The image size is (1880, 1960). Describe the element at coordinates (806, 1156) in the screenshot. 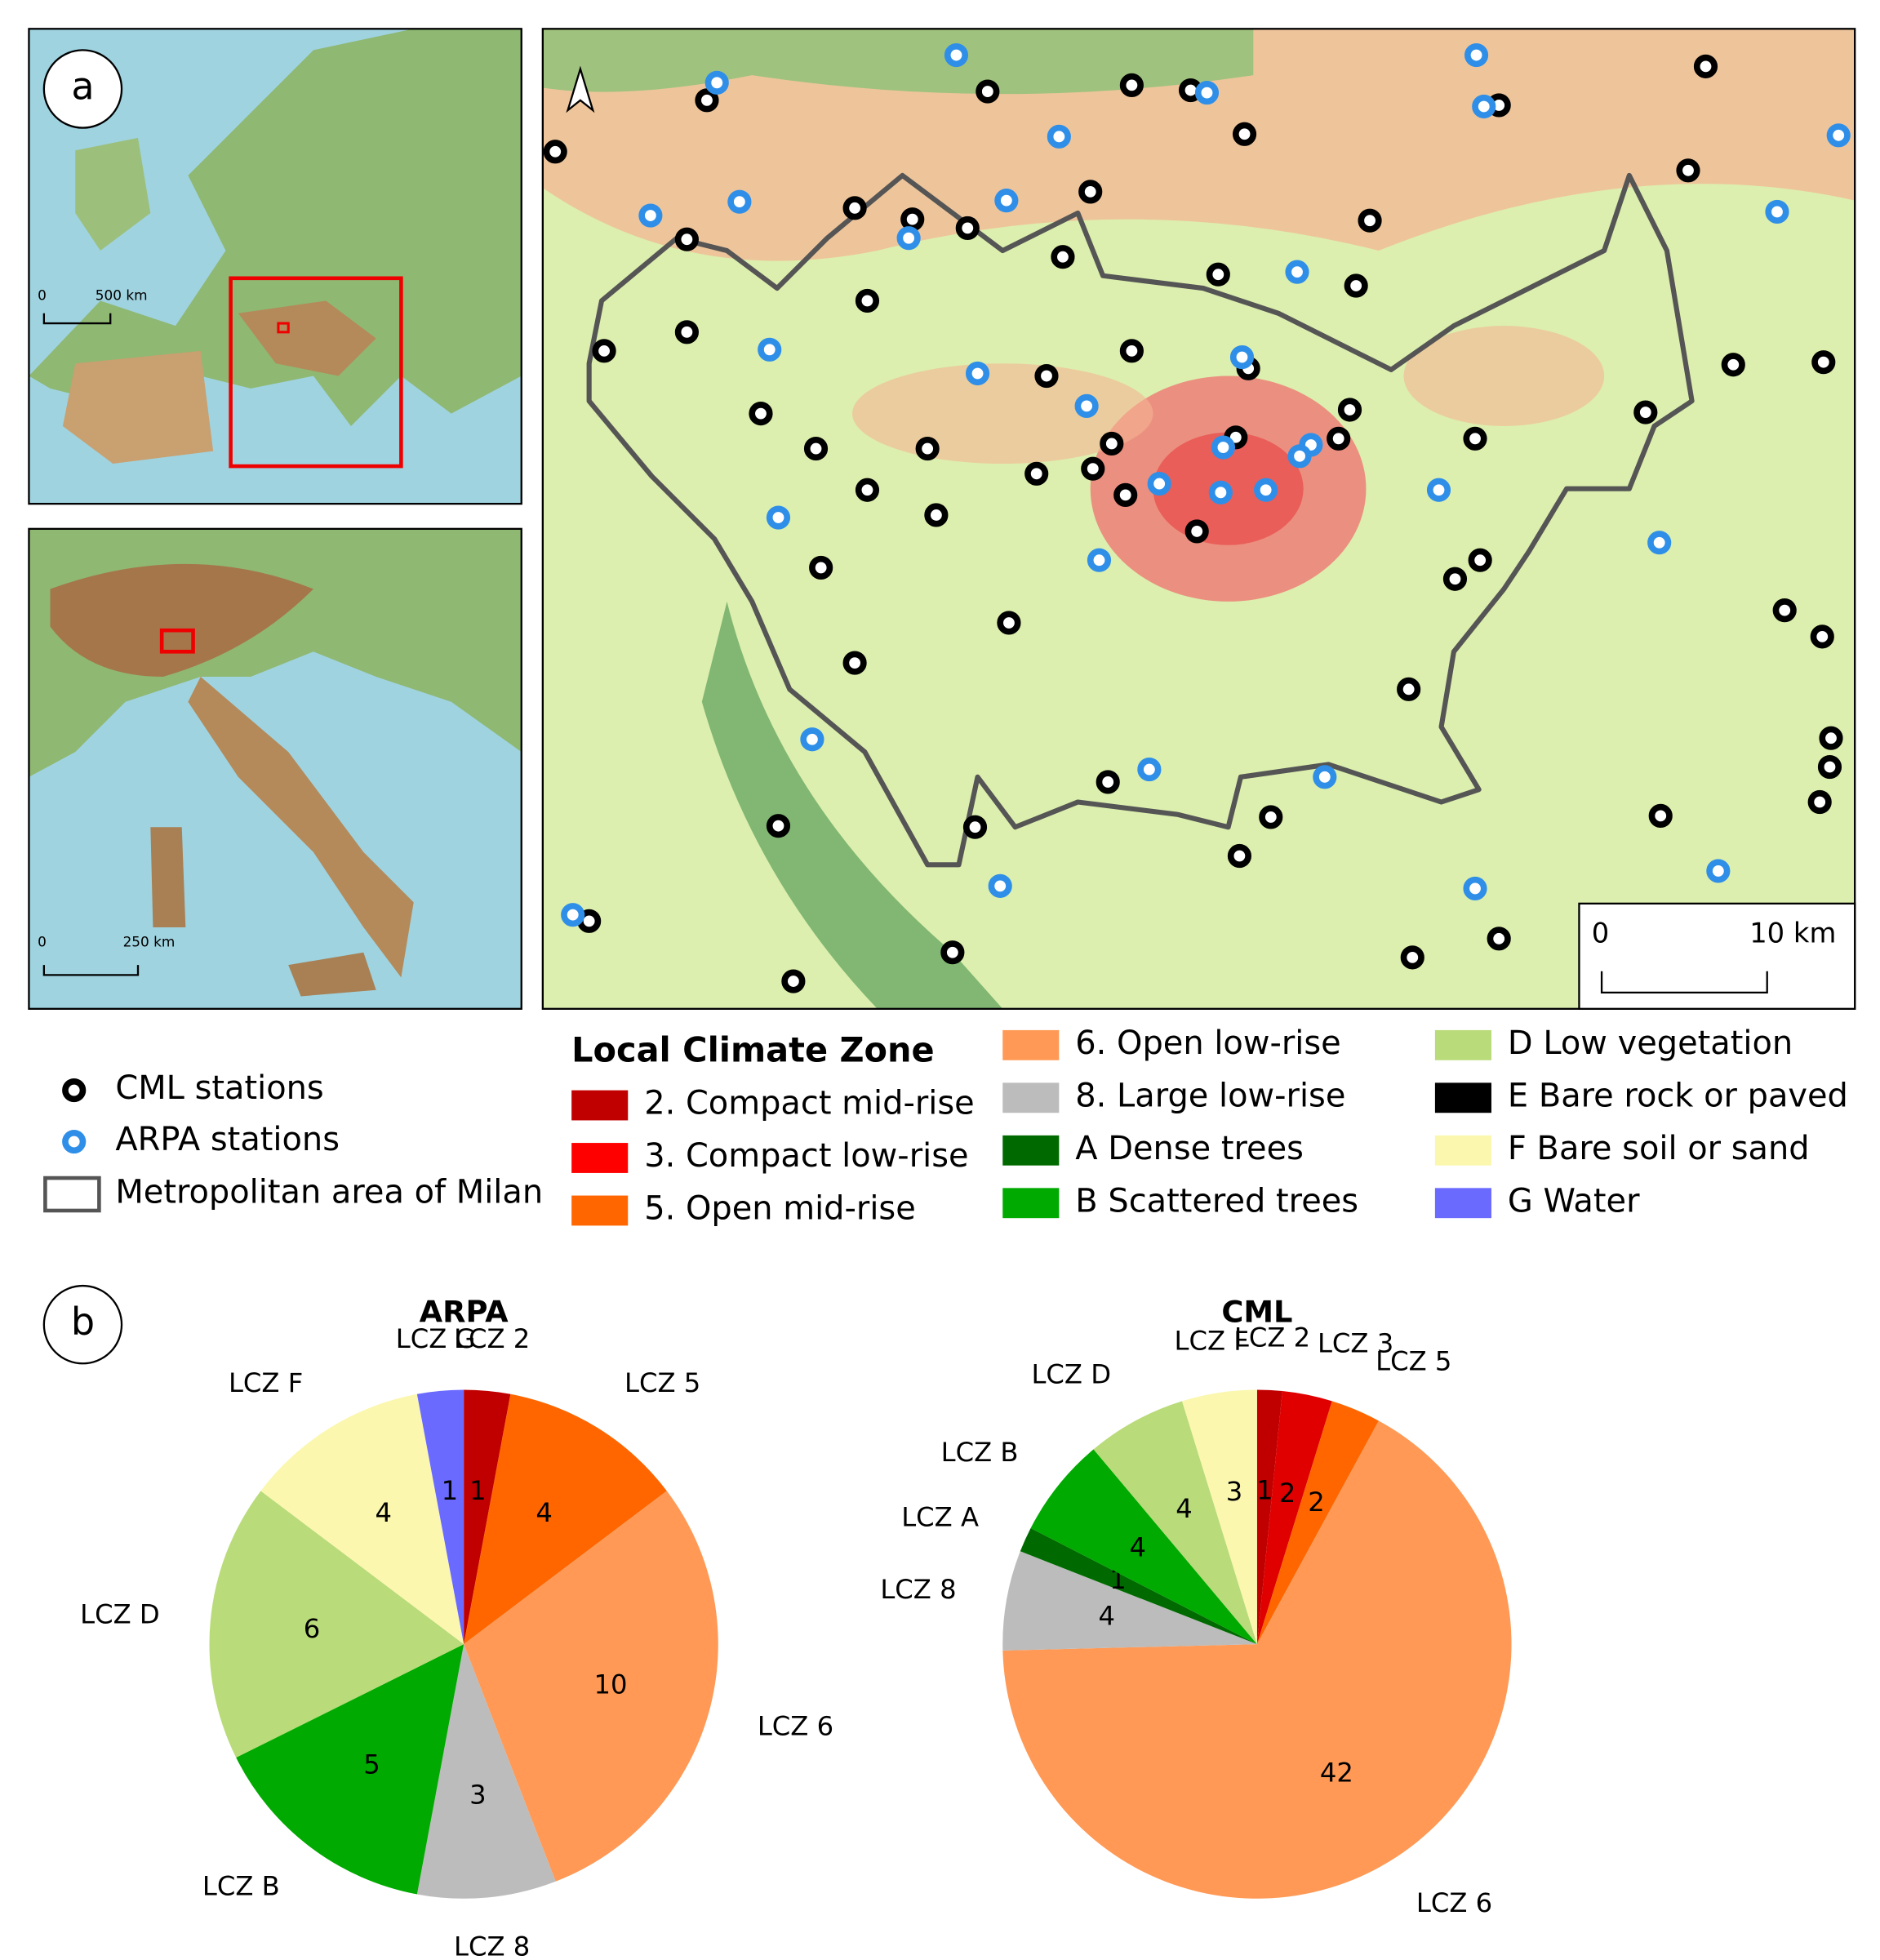

I see `legend-label: 3. Compact low-rise` at that location.